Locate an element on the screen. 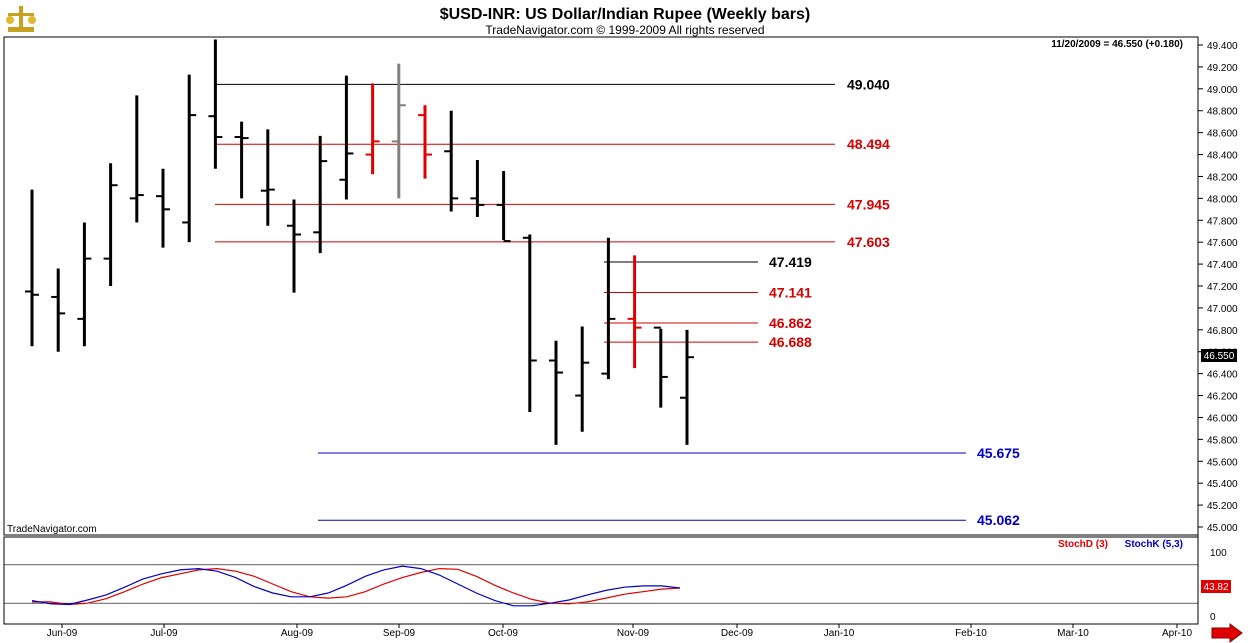 This screenshot has height=643, width=1250. price-tick-label: 46.800 is located at coordinates (1222, 331).